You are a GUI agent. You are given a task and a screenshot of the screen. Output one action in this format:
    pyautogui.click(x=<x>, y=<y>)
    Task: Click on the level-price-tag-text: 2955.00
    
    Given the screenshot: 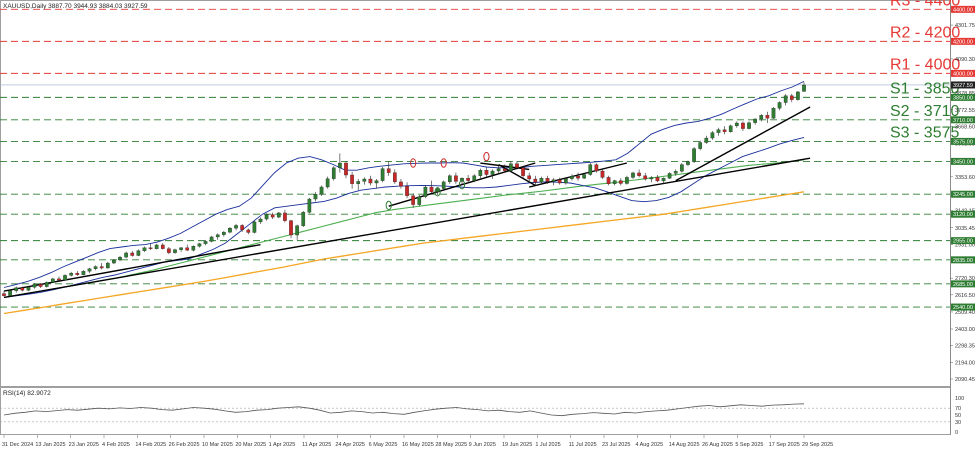 What is the action you would take?
    pyautogui.click(x=963, y=242)
    